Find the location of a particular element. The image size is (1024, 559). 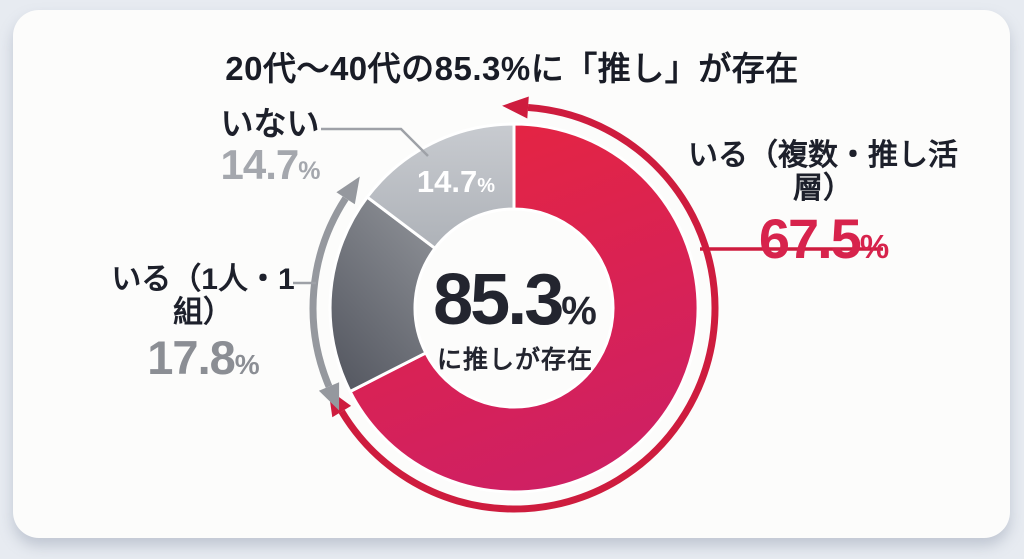

arrowhead-segment-iru-multi-start is located at coordinates (515, 107).